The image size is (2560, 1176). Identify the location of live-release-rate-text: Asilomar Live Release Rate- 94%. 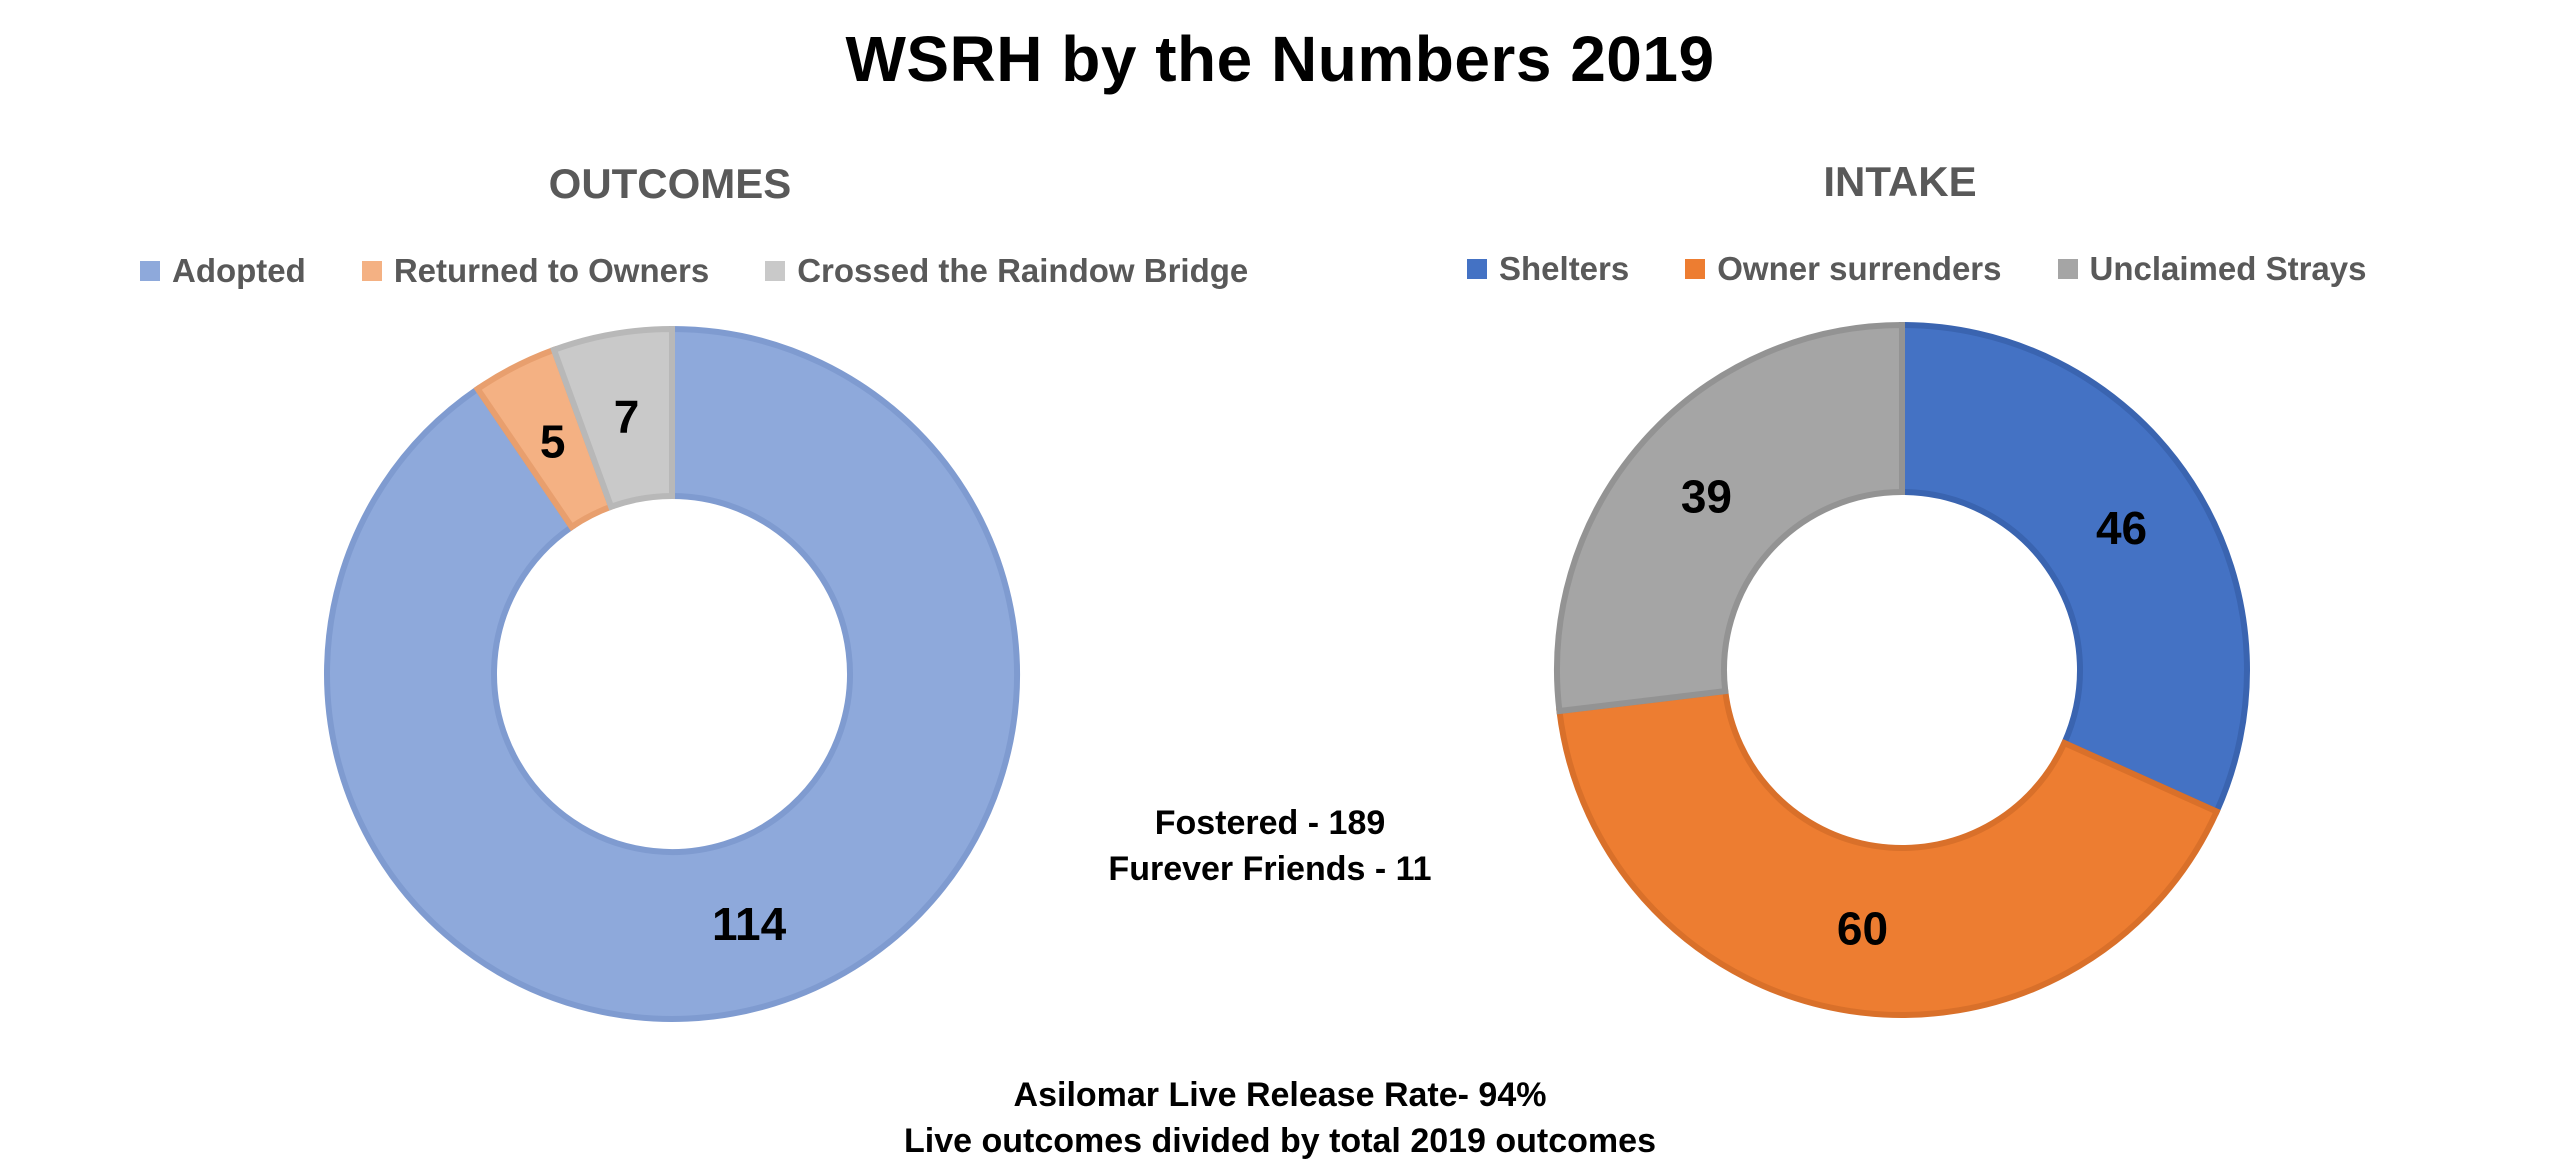
(1280, 1095).